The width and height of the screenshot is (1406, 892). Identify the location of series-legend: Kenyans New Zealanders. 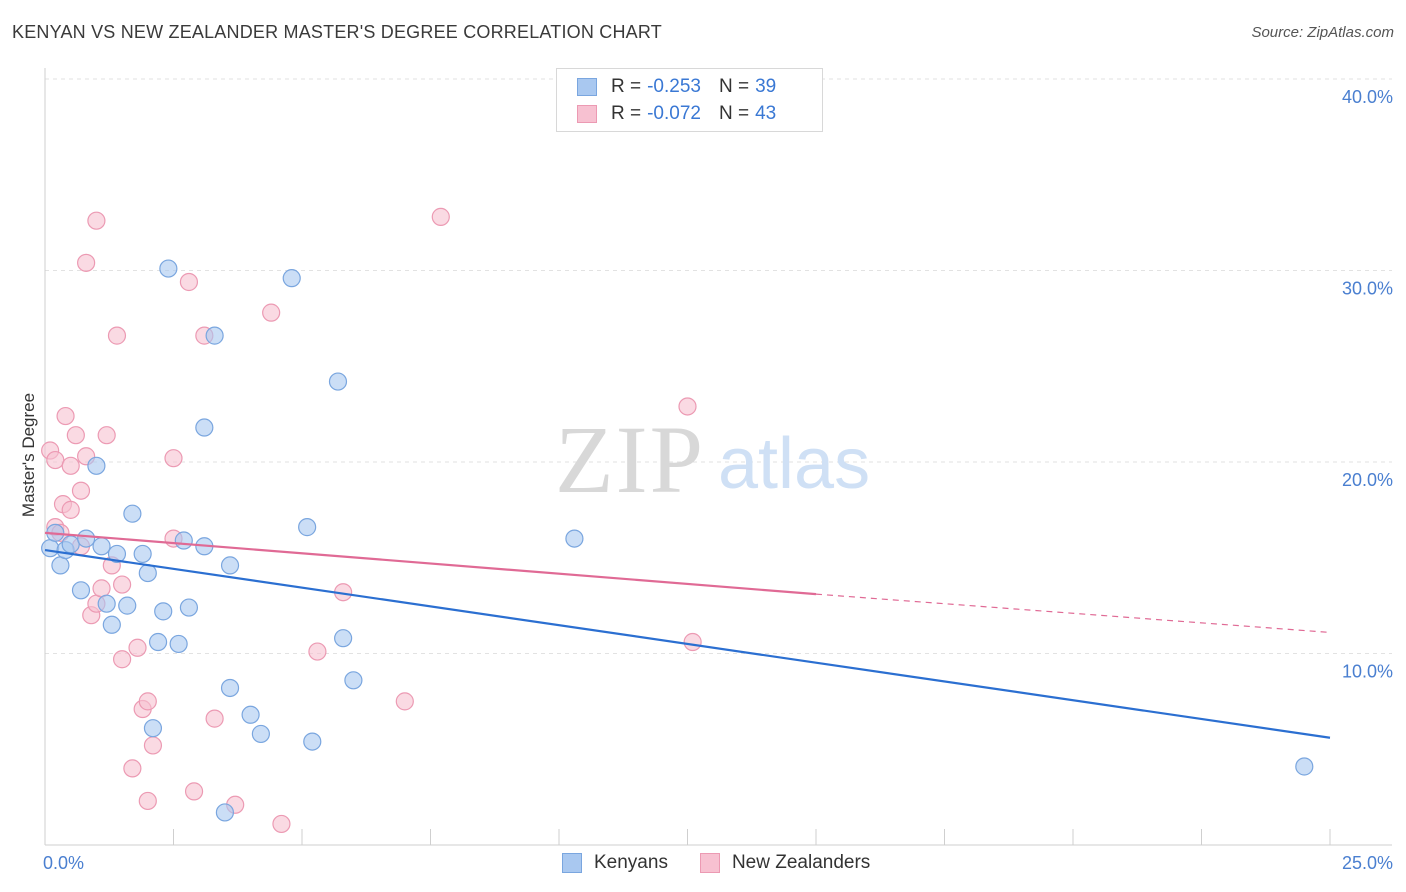
(732, 863).